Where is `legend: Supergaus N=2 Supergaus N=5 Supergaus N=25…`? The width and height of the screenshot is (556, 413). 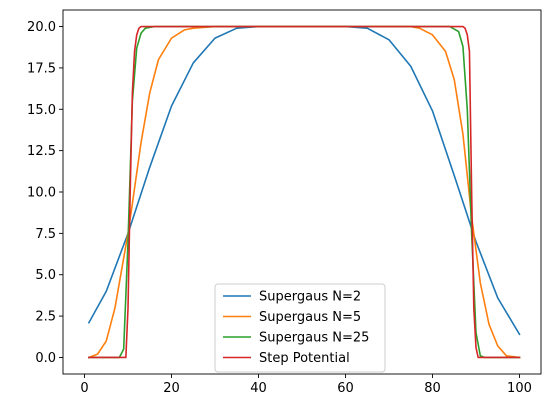 legend: Supergaus N=2 Supergaus N=5 Supergaus N=25… is located at coordinates (300, 328).